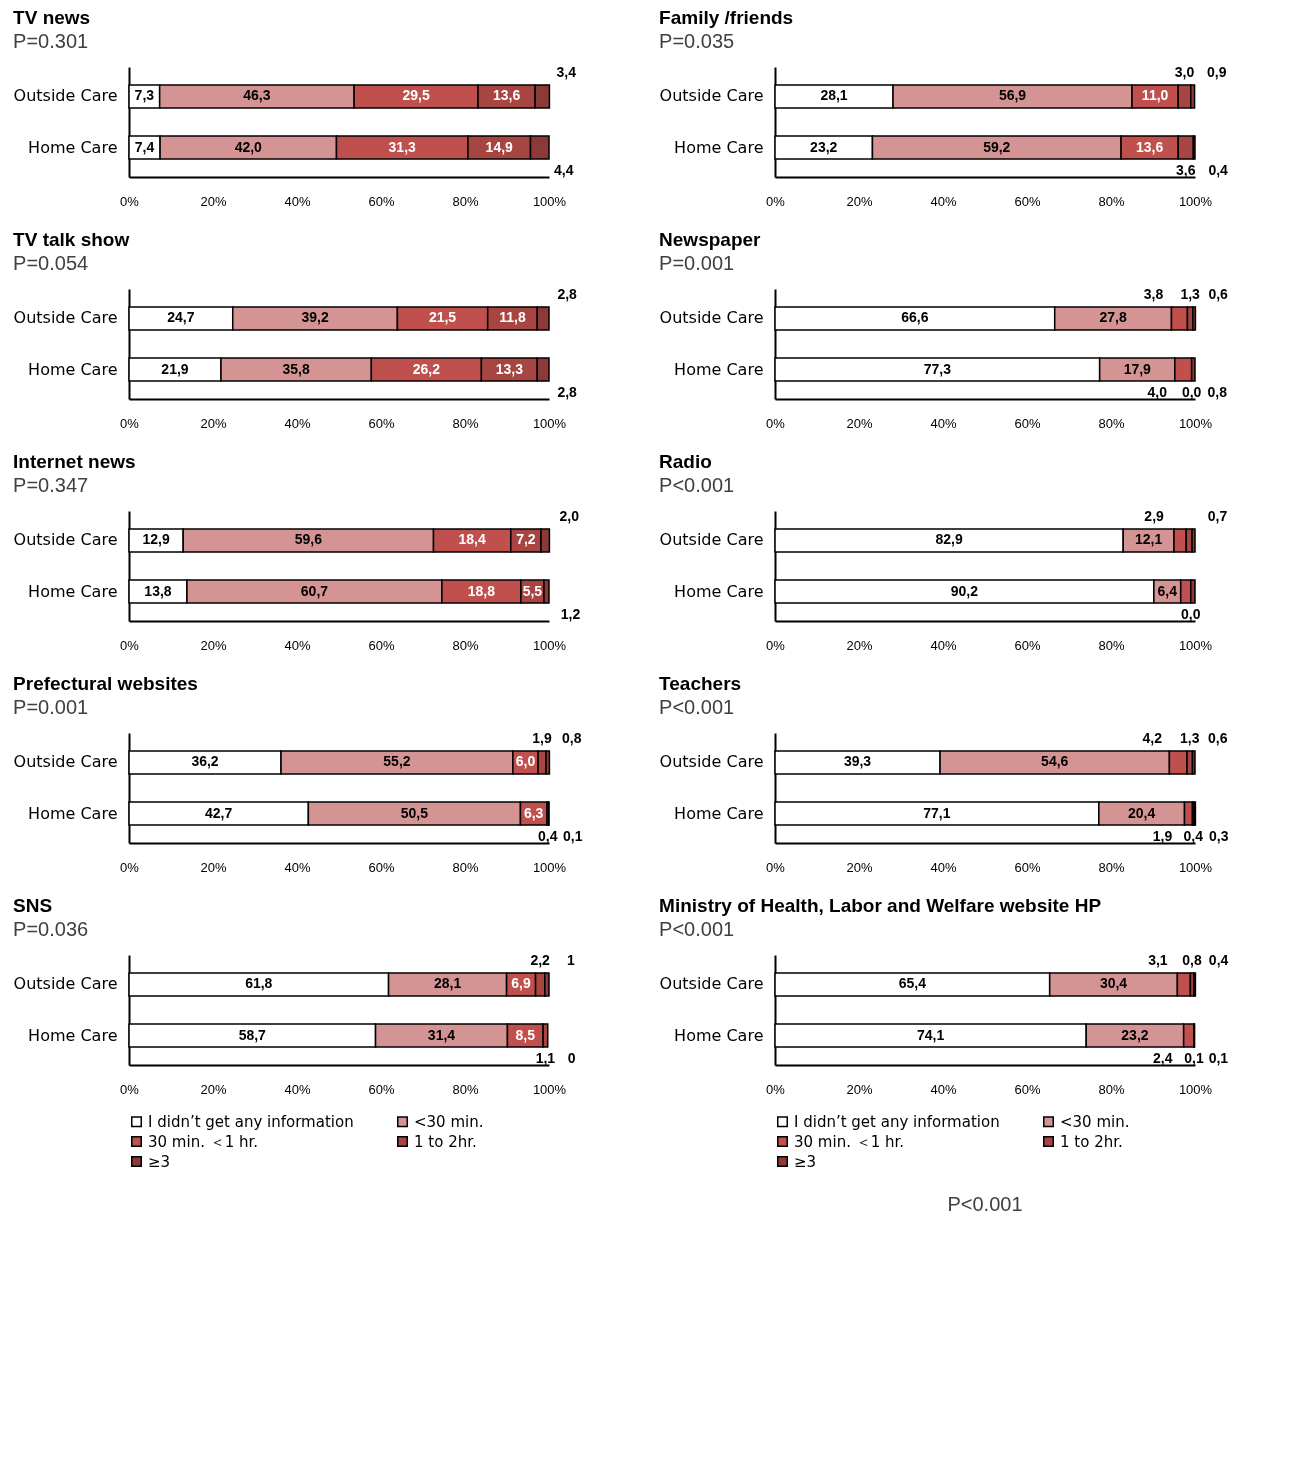  Describe the element at coordinates (1148, 539) in the screenshot. I see `data-label: 12,1` at that location.